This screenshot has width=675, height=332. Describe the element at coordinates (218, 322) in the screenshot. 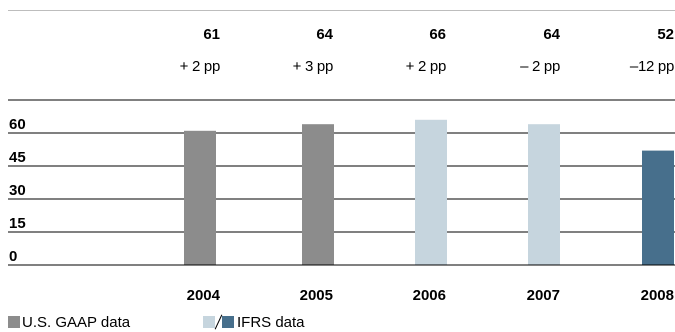

I see `legend-slash` at that location.